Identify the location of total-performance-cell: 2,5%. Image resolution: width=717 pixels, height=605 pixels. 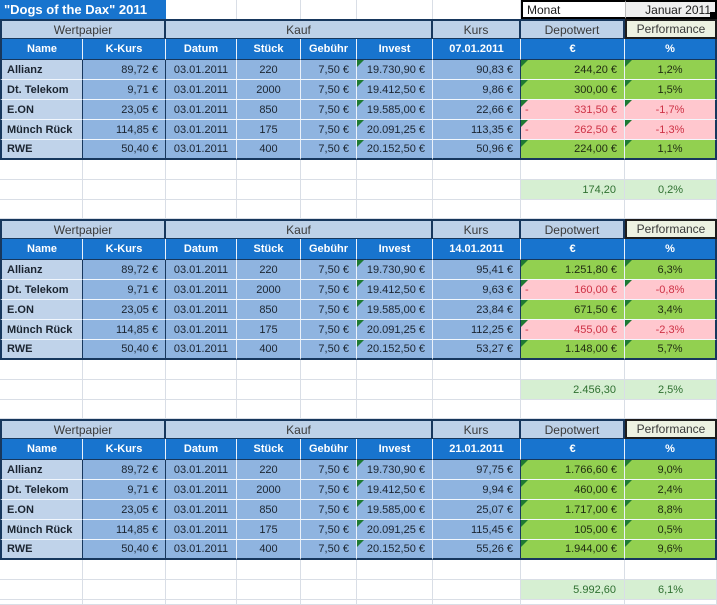
(671, 390).